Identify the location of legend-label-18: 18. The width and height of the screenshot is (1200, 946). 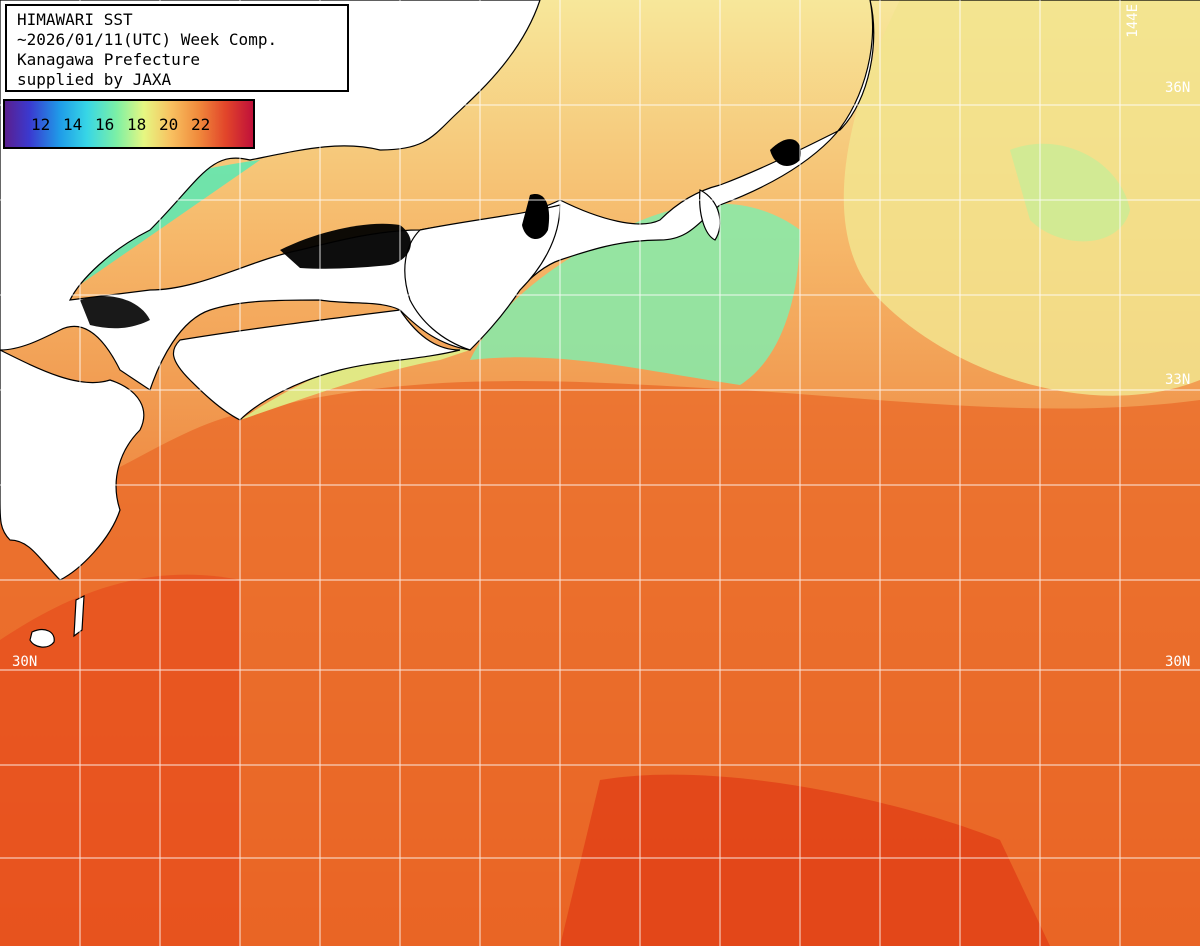
(137, 124).